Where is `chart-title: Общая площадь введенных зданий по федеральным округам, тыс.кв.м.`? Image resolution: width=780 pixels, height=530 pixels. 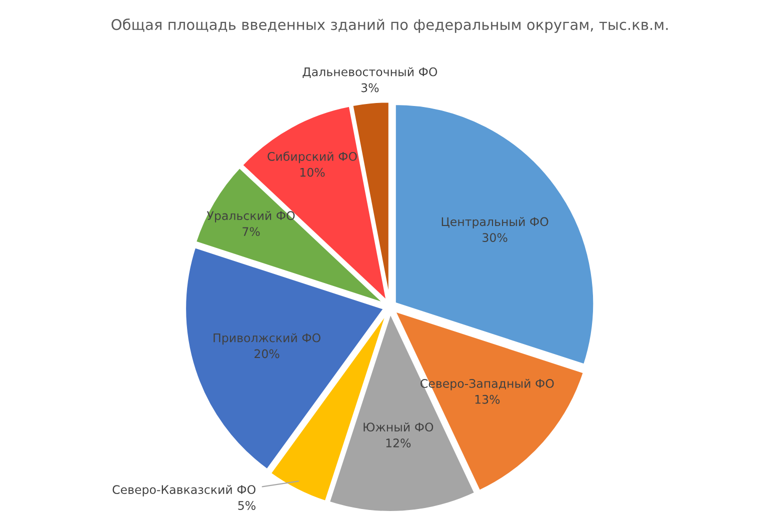
chart-title: Общая площадь введенных зданий по федеральным округам, тыс.кв.м. is located at coordinates (390, 25).